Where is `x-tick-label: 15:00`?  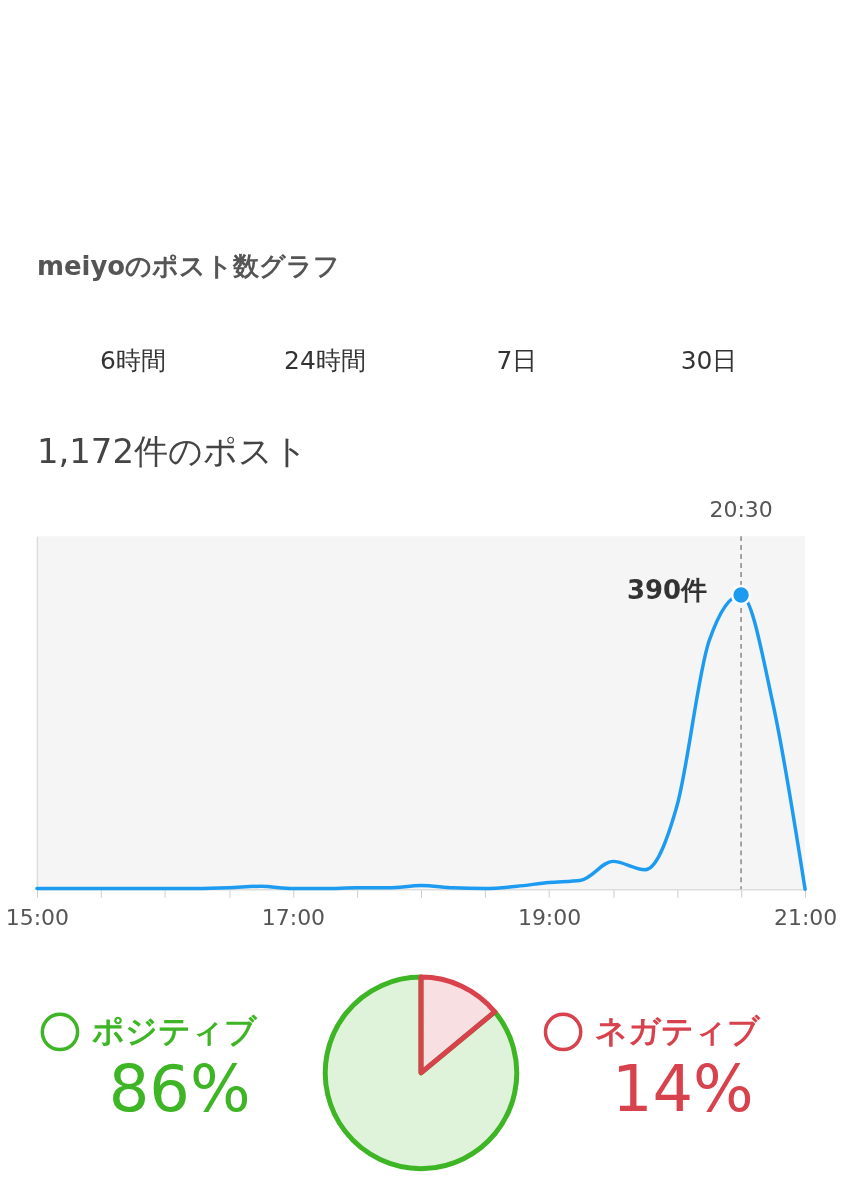
x-tick-label: 15:00 is located at coordinates (37, 917).